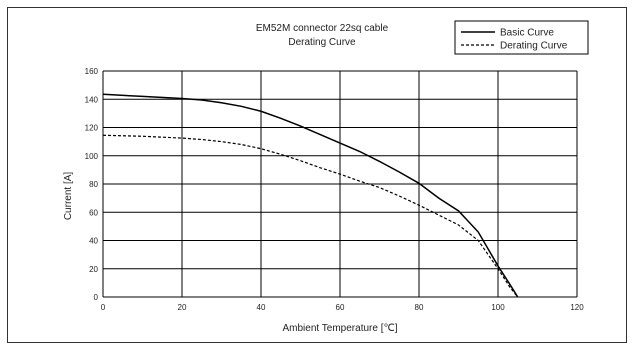 The width and height of the screenshot is (635, 351). Describe the element at coordinates (96, 297) in the screenshot. I see `y-tick-label: 0` at that location.